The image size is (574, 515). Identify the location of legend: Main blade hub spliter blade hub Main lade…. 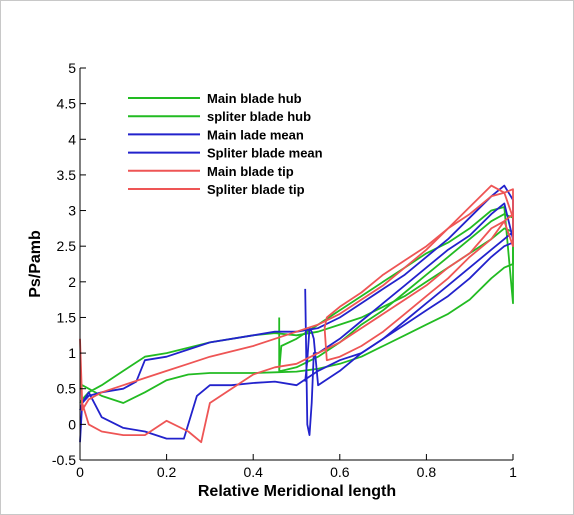
(225, 144).